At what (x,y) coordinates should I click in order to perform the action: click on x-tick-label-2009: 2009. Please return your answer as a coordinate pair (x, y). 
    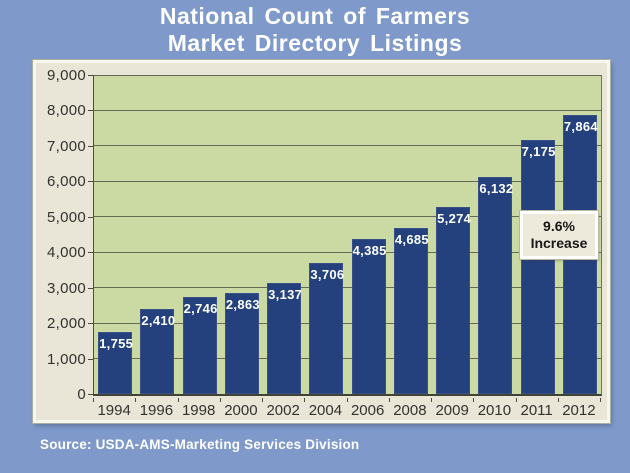
    Looking at the image, I should click on (452, 410).